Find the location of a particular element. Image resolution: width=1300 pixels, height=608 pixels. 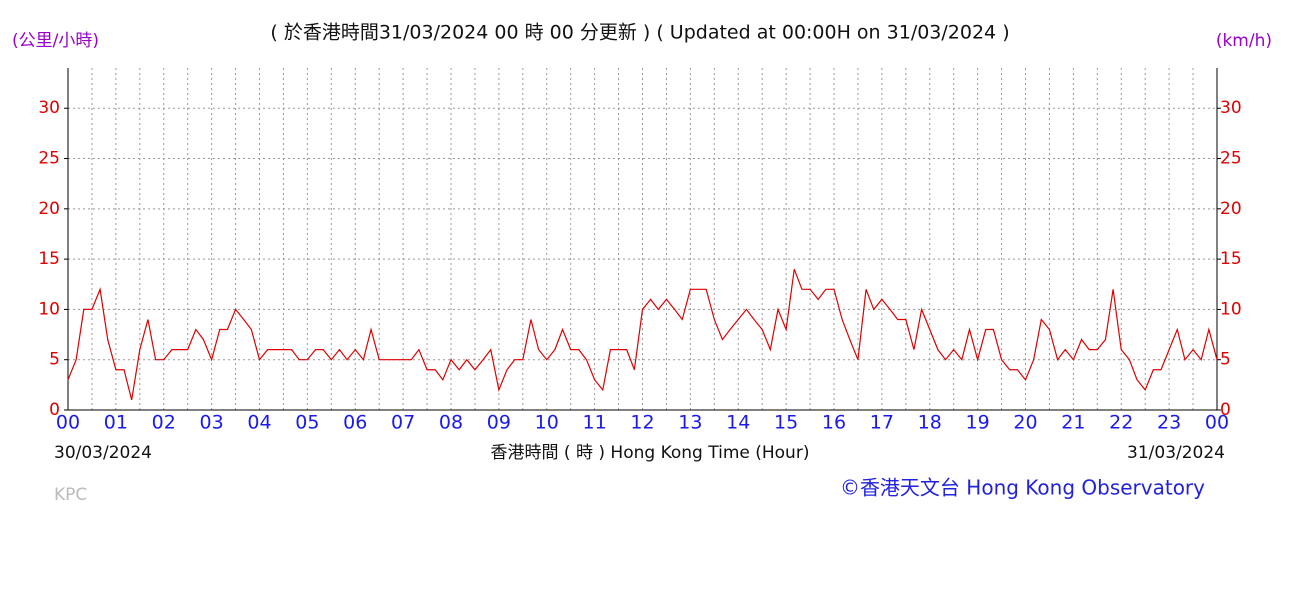

x-tick-label: 02 is located at coordinates (164, 423).